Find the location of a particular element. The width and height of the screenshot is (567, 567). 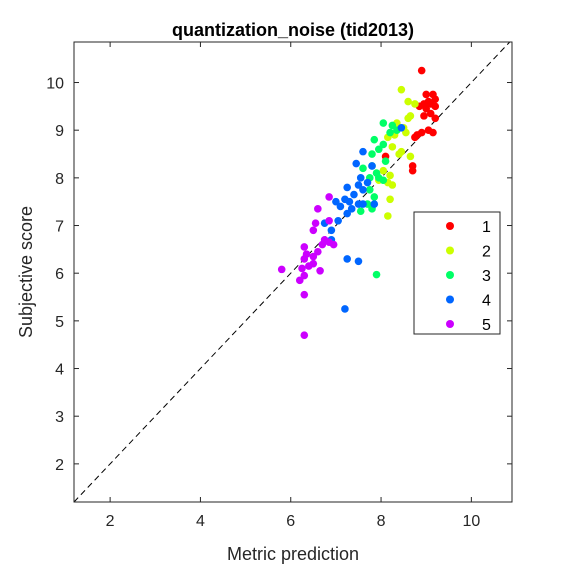

legend-entry-label: 5 is located at coordinates (486, 325).